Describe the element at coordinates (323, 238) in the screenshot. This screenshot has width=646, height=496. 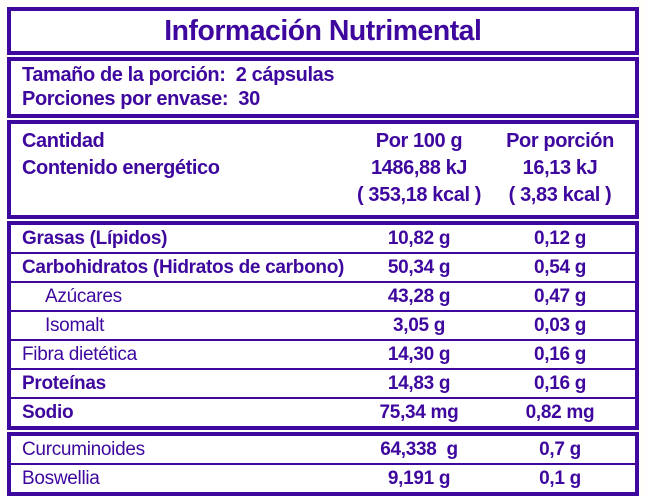
I see `table-row-grasas: Grasas (Lípidos) 10,82 g 0,12 g` at that location.